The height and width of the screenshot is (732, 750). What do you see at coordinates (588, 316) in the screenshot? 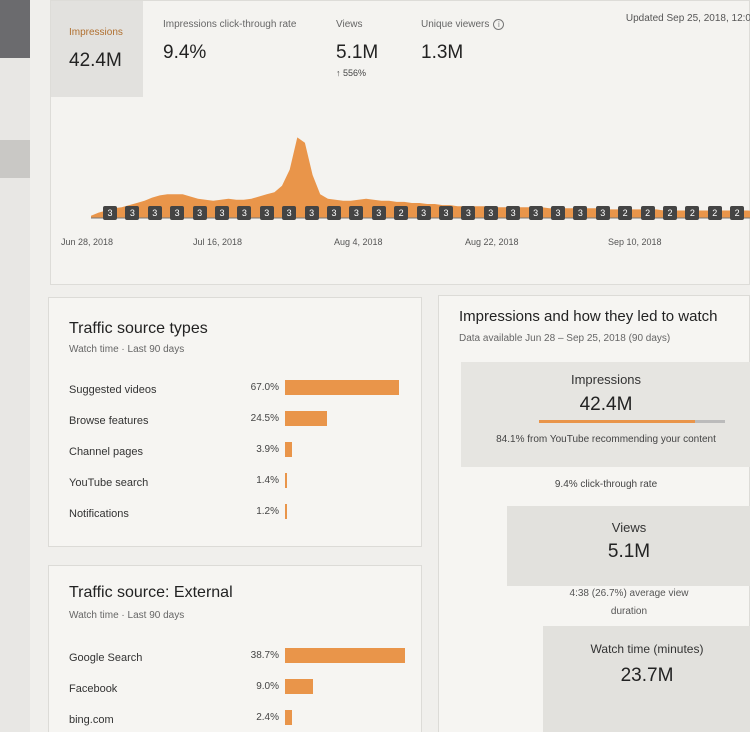
I see `funnel-title: Impressions and how they led to watch` at bounding box center [588, 316].